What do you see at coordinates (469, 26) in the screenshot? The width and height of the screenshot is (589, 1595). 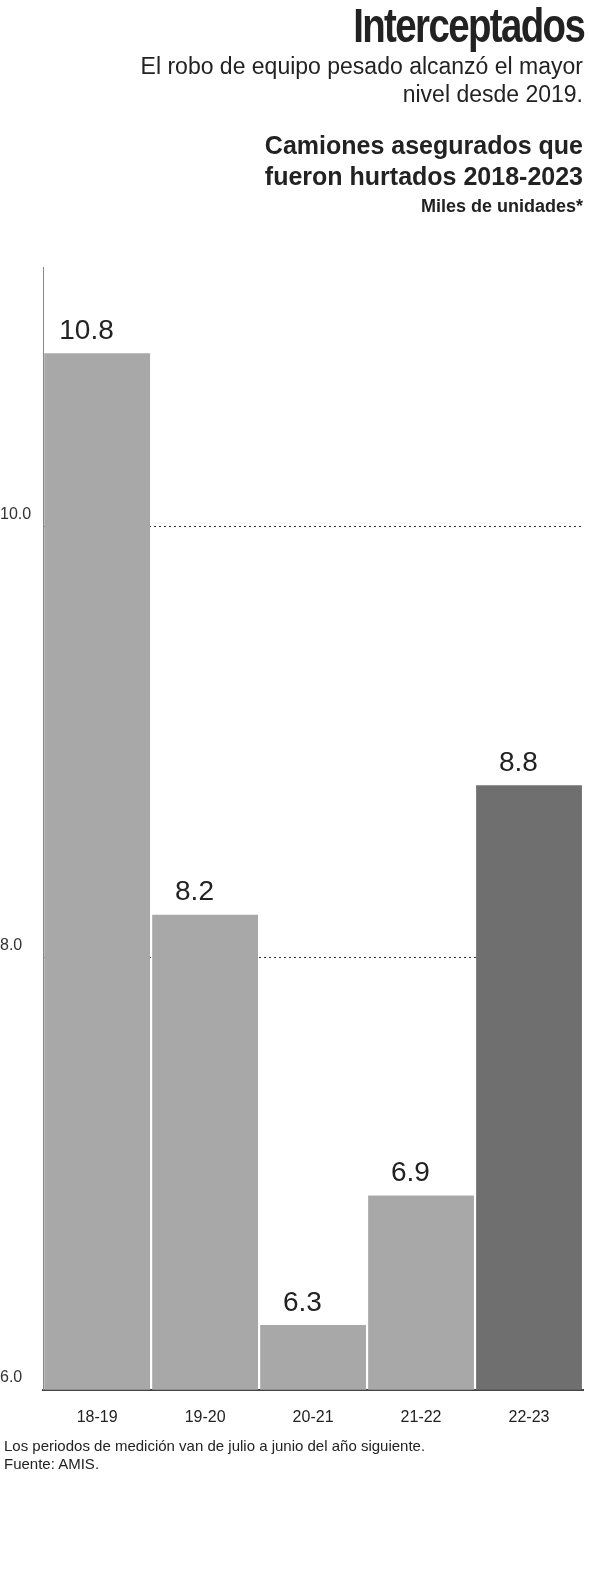 I see `chart-title: Interceptados` at bounding box center [469, 26].